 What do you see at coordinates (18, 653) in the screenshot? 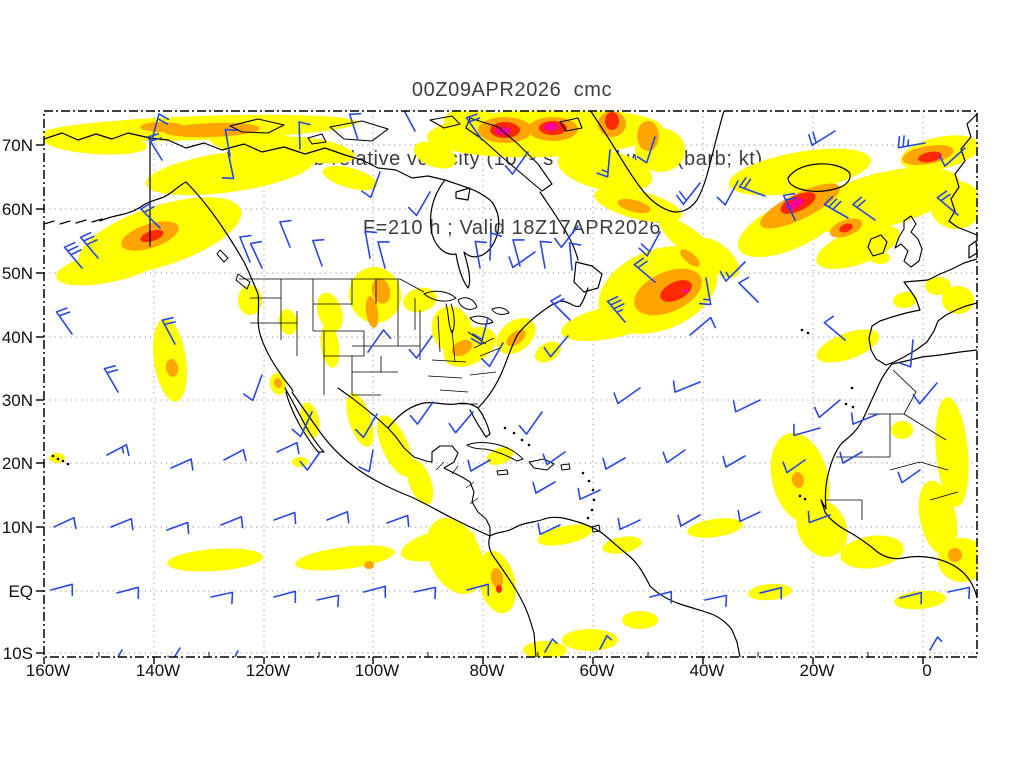
I see `lat-label: 10S` at bounding box center [18, 653].